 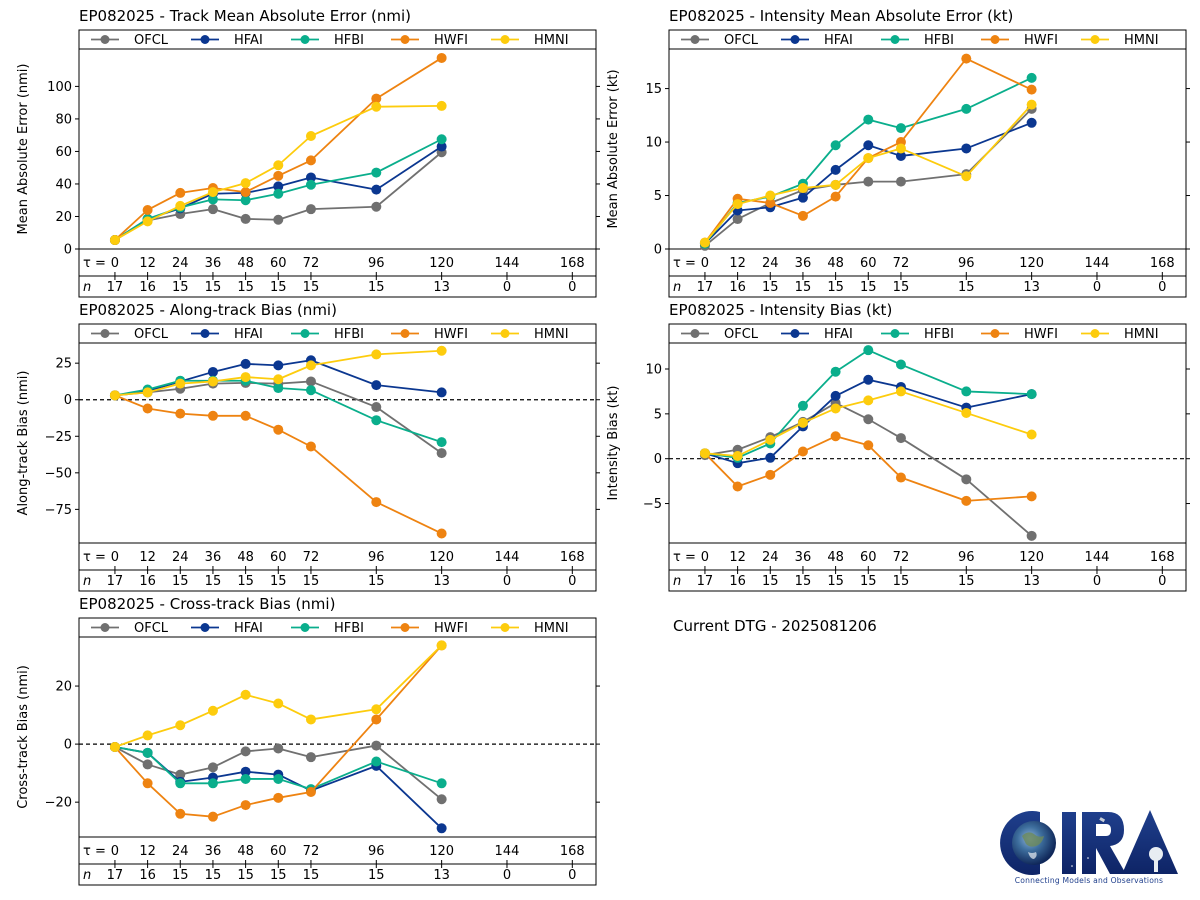 What do you see at coordinates (208, 310) in the screenshot?
I see `chart-title: EP082025 - Along-track Bias (nmi)` at bounding box center [208, 310].